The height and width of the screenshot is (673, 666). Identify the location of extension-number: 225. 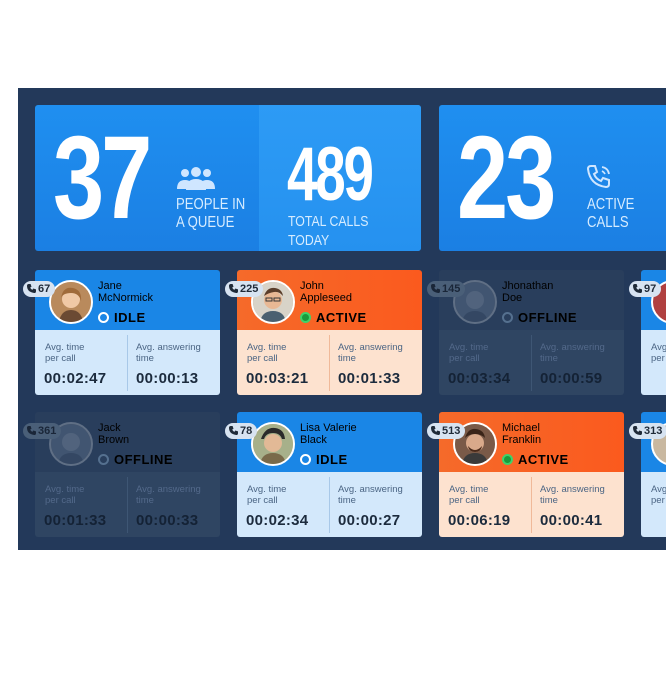
(249, 289).